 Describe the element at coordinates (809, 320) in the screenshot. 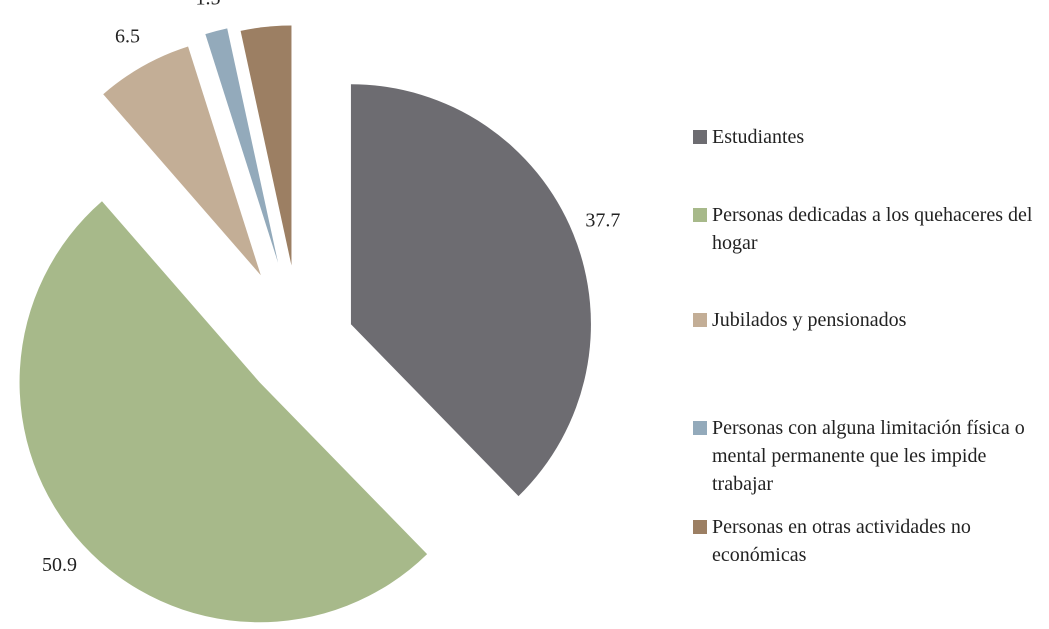

I see `legend-label: Jubilados y pensionados` at that location.